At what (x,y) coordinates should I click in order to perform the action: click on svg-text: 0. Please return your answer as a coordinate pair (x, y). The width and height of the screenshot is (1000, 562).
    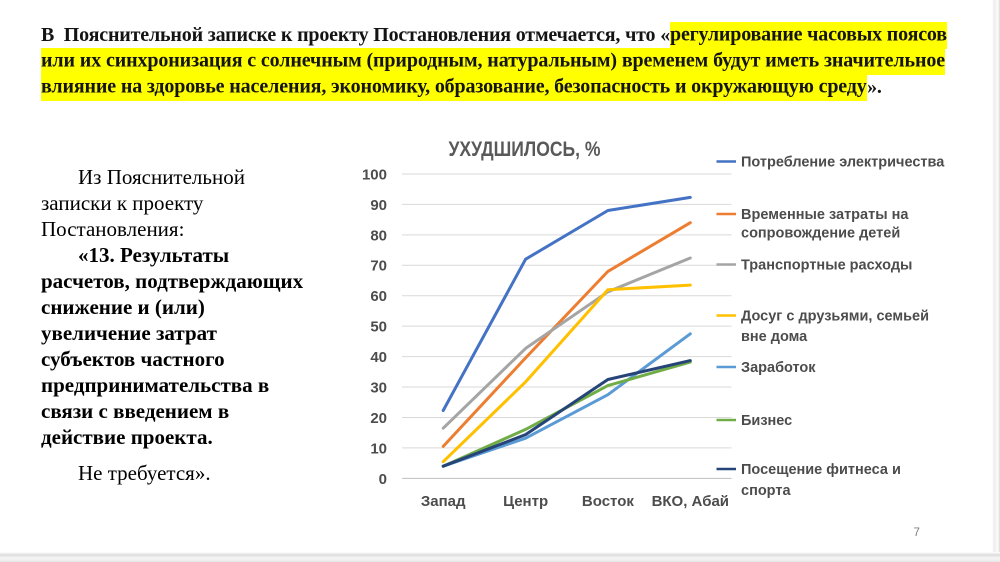
    Looking at the image, I should click on (383, 479).